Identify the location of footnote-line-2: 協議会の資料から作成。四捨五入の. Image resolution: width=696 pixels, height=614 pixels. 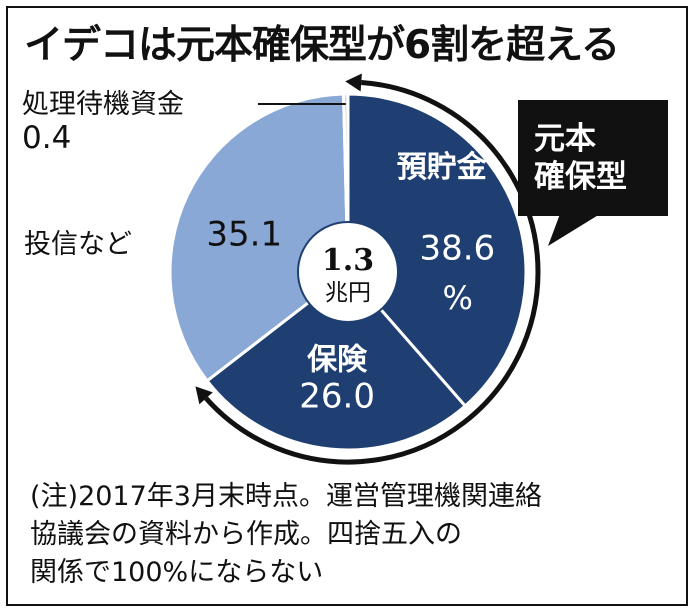
(246, 534).